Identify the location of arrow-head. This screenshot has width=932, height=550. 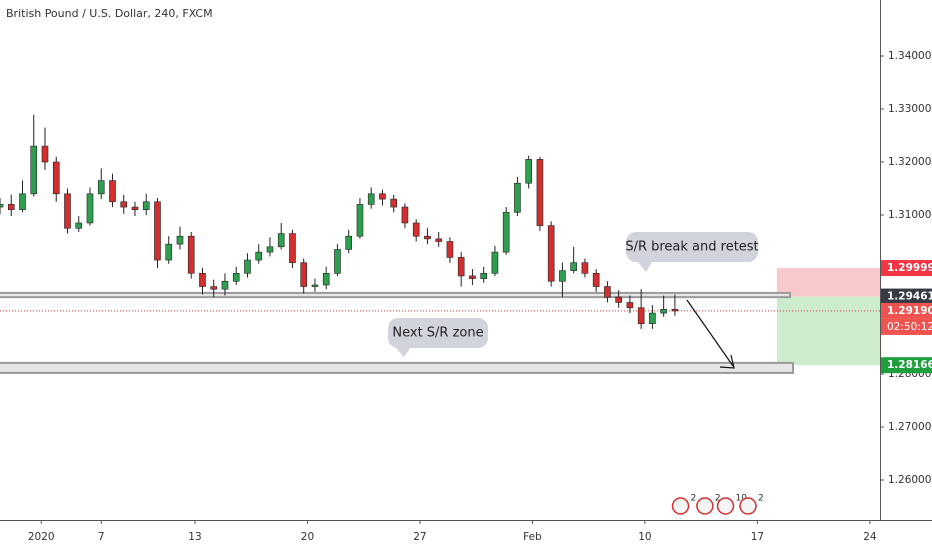
(727, 361).